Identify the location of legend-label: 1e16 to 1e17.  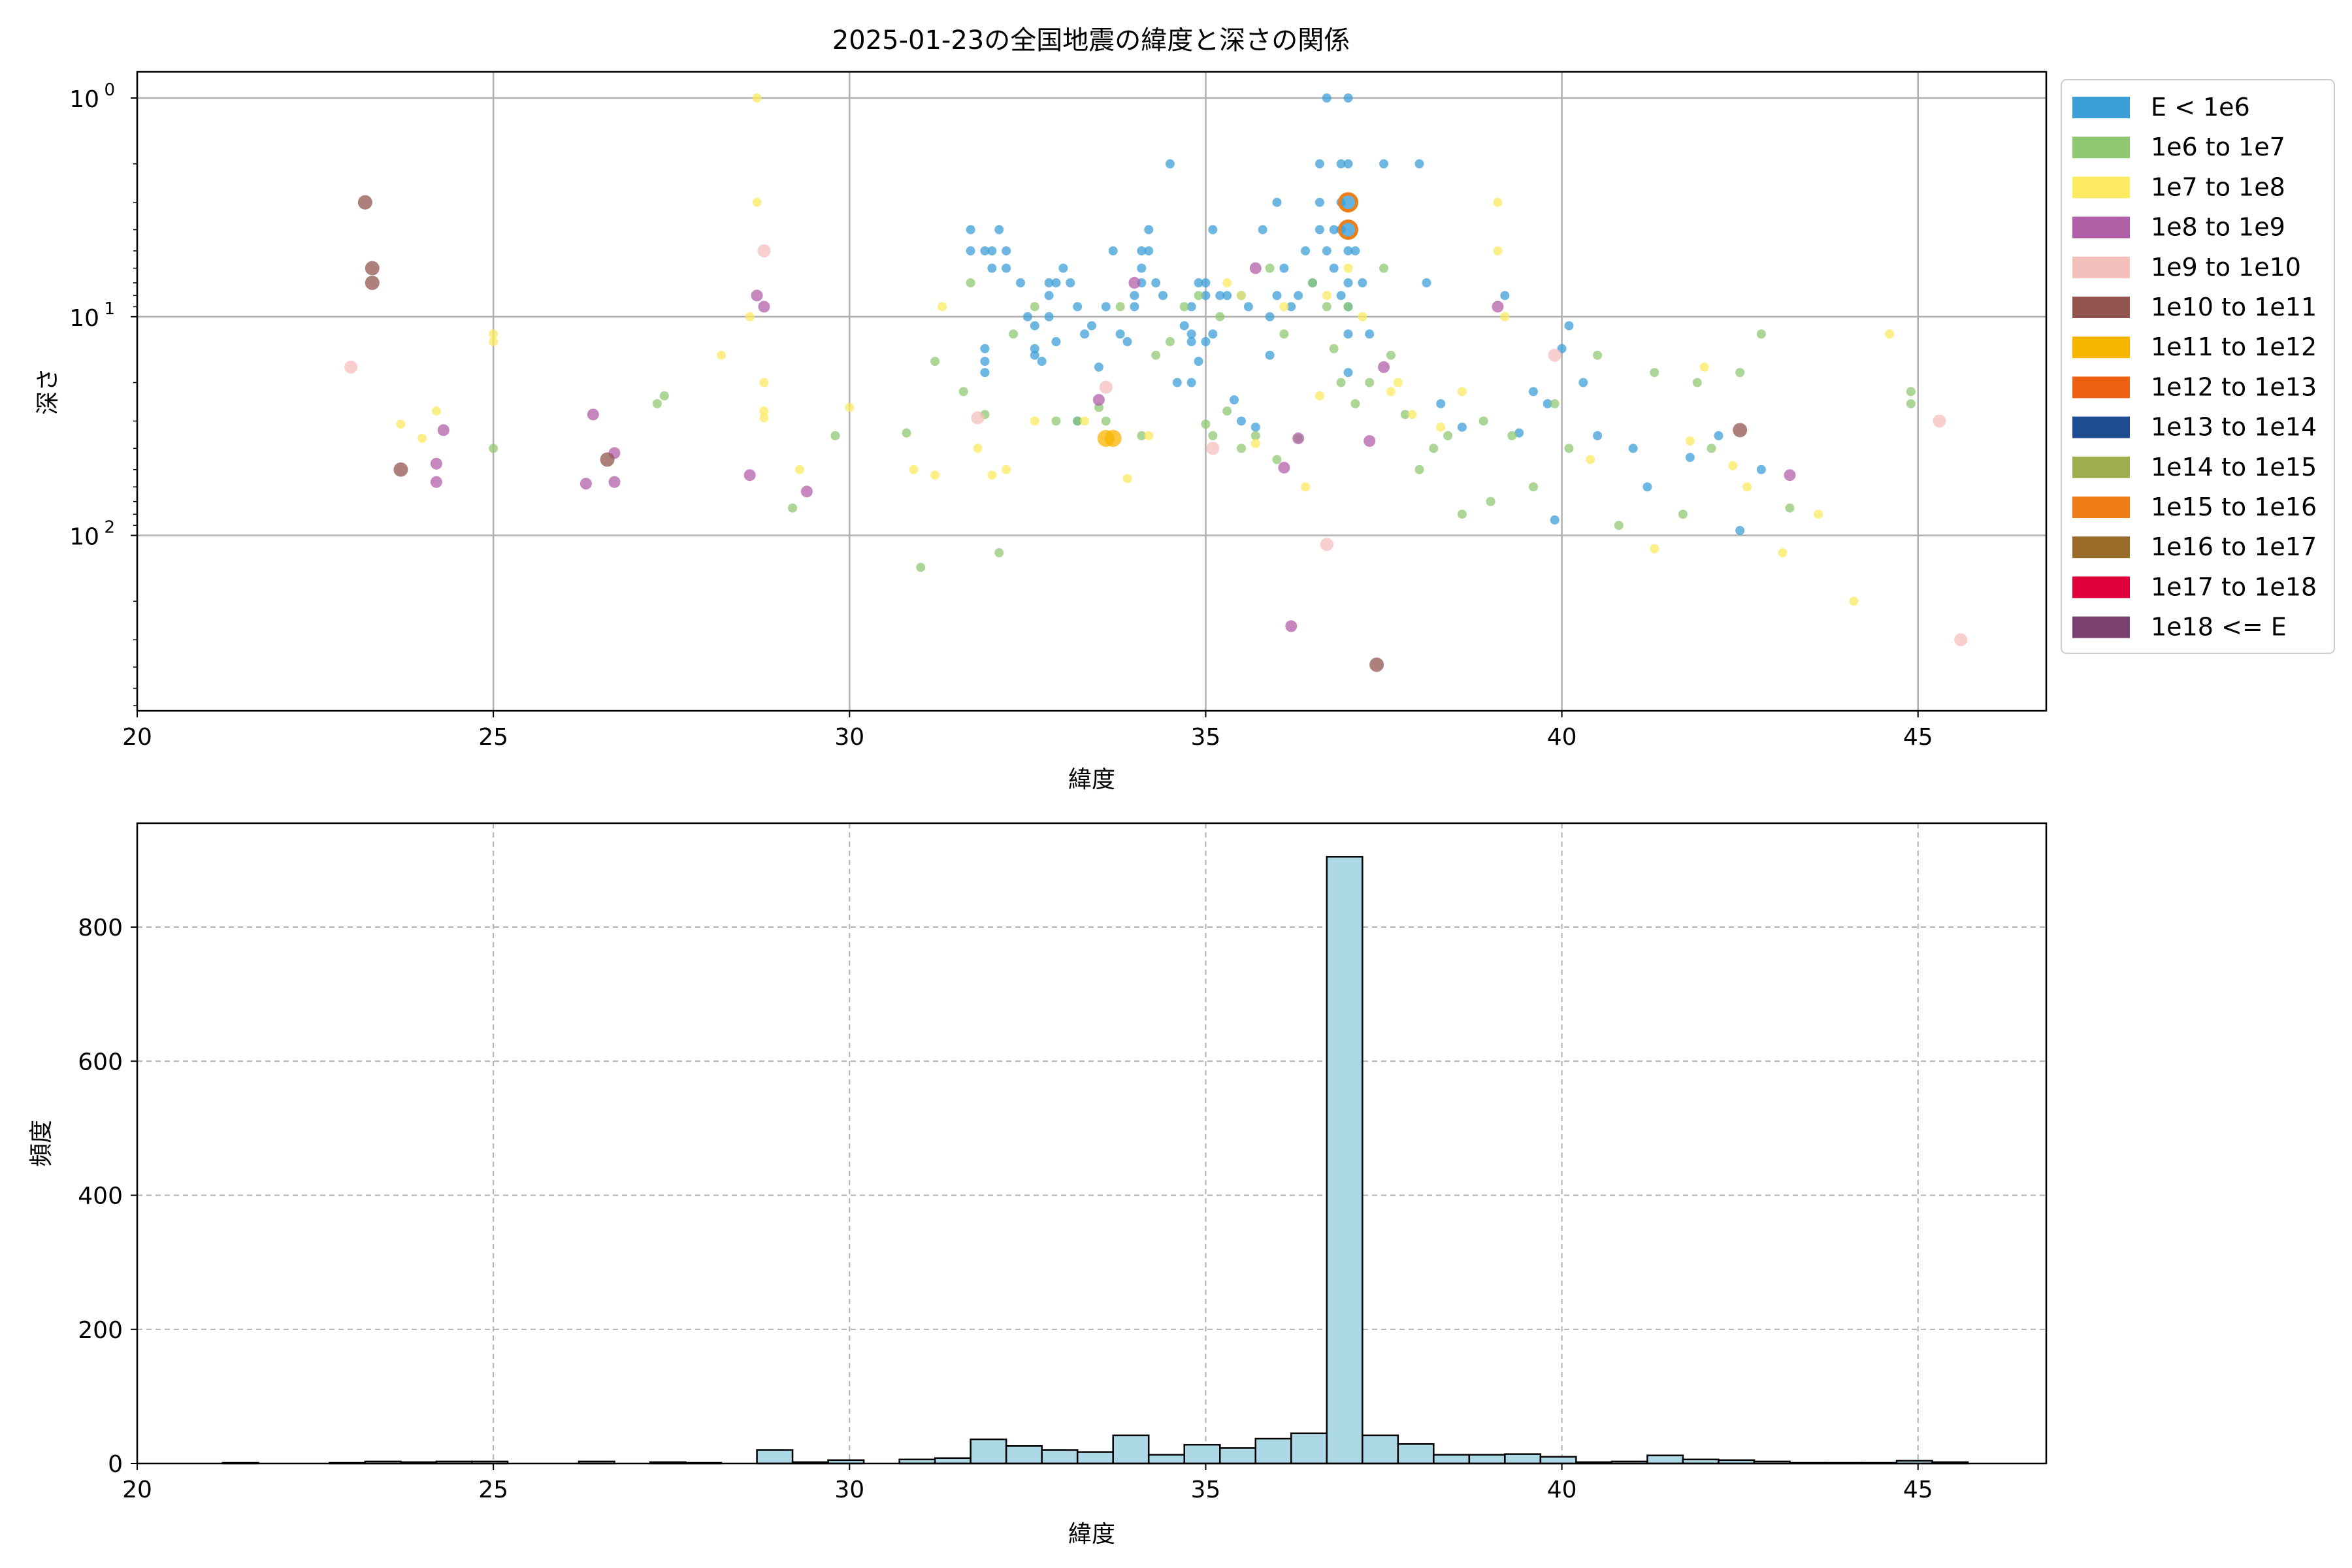
(2234, 546).